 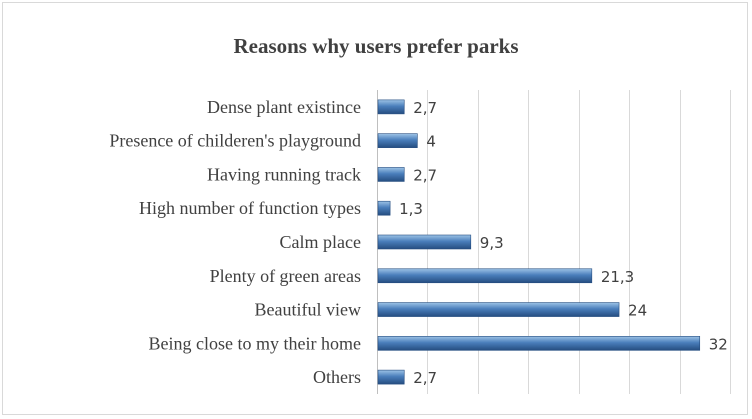 I want to click on category-label: High number of function types, so click(x=250, y=208).